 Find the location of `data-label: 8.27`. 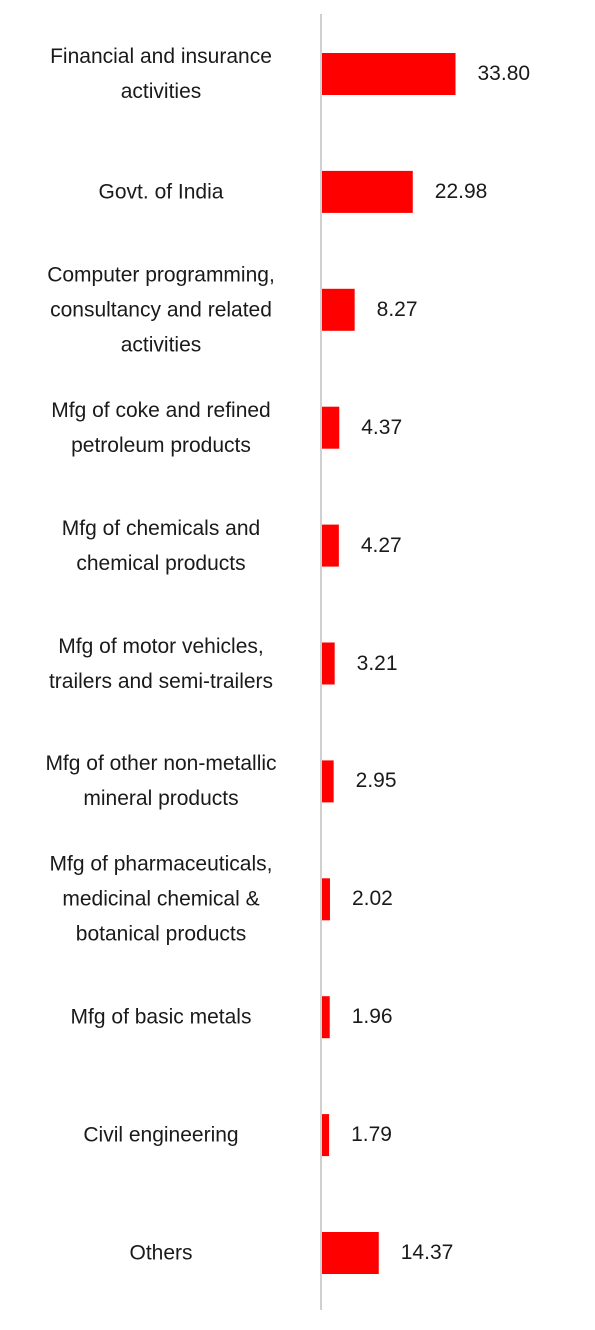

data-label: 8.27 is located at coordinates (397, 309).